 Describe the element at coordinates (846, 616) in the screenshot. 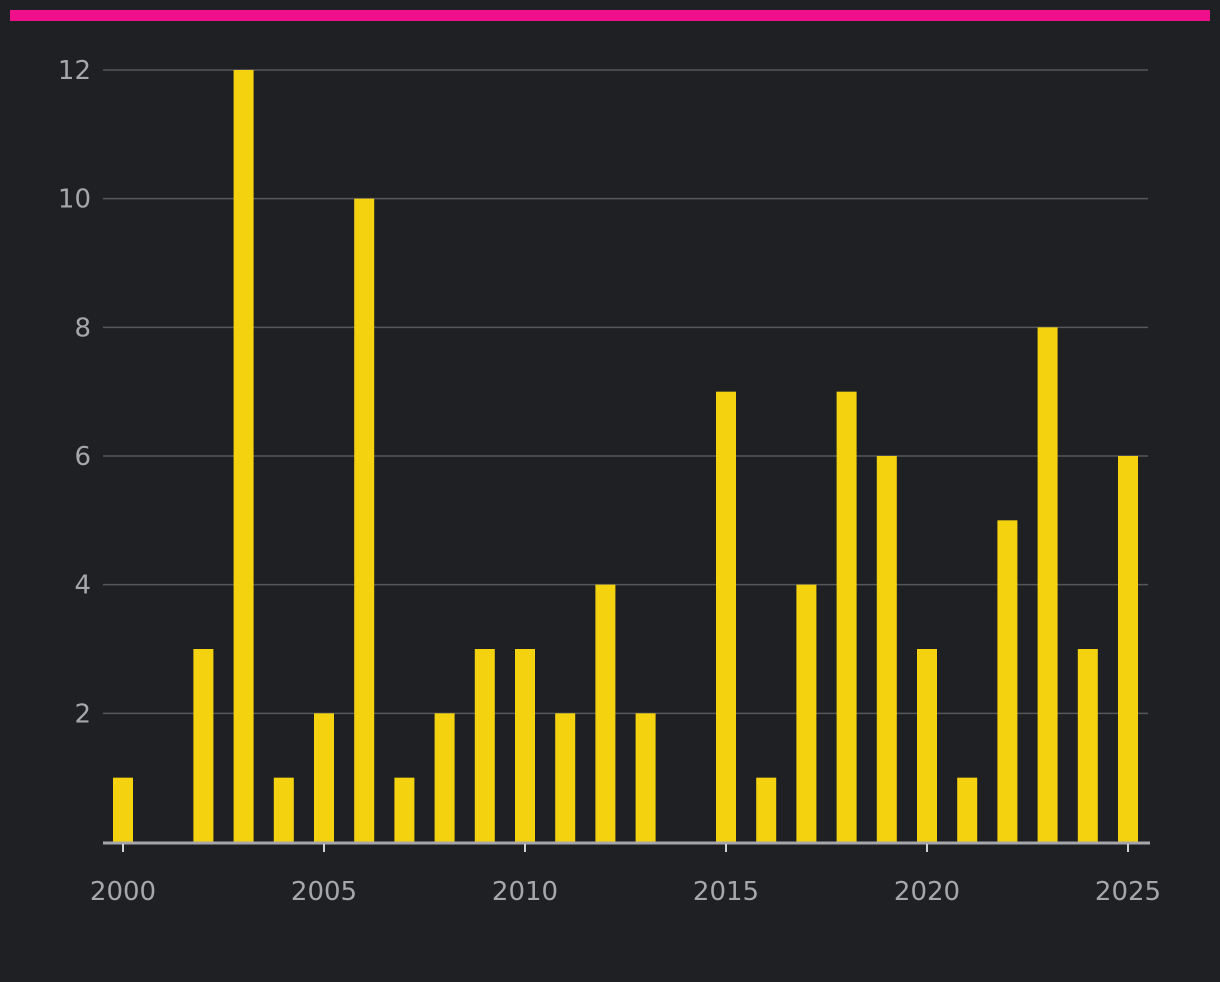

I see `bar-2018` at that location.